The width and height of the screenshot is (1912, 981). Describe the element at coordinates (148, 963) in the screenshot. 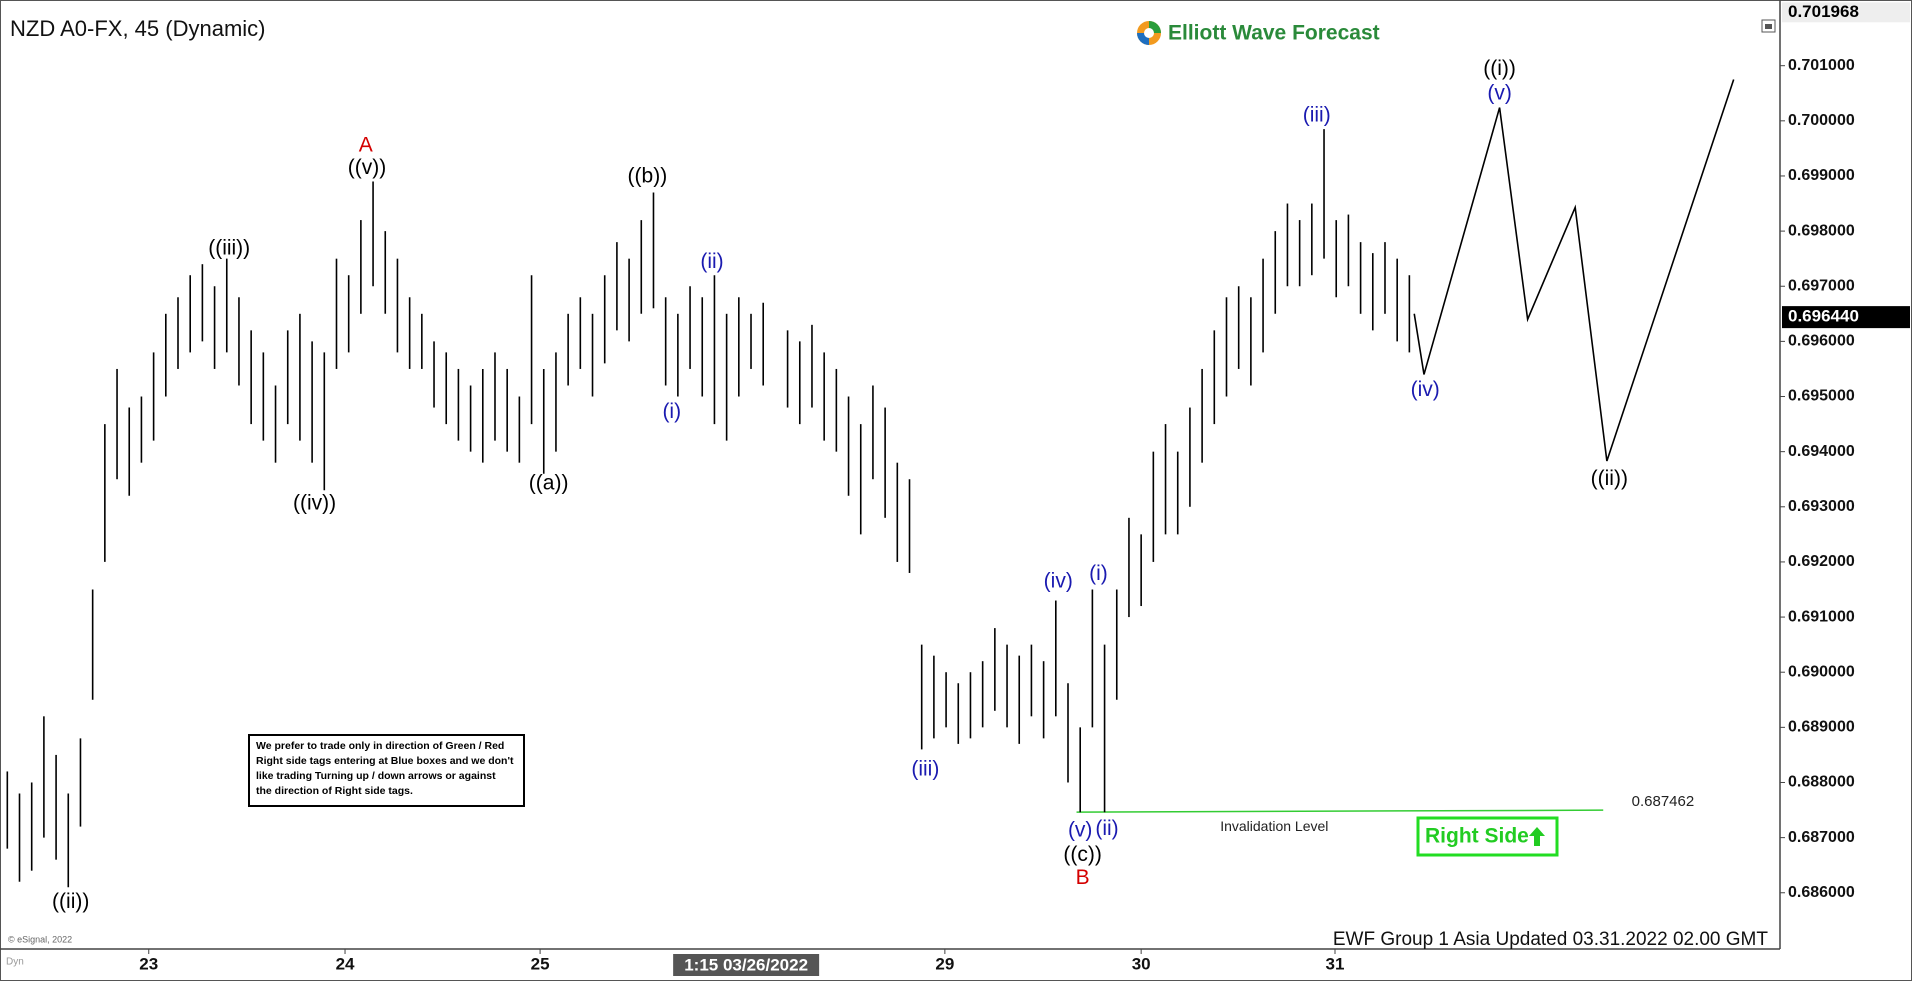

I see `x-tick-label: 23` at that location.